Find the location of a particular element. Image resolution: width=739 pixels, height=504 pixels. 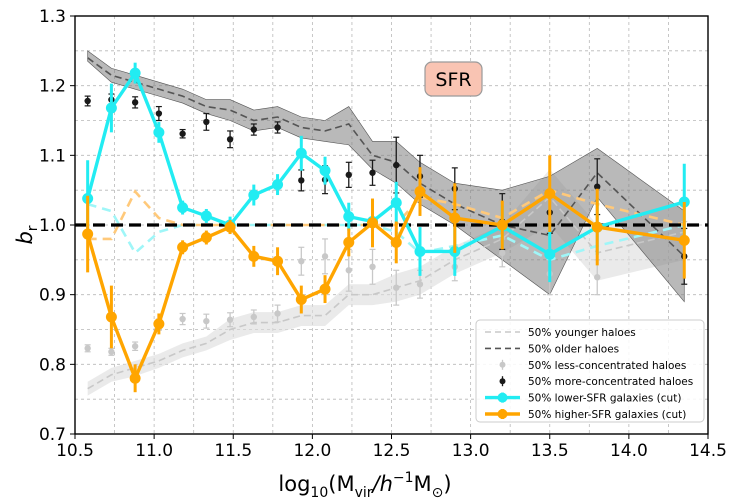

y-tick-label: 0.8 is located at coordinates (52, 365).